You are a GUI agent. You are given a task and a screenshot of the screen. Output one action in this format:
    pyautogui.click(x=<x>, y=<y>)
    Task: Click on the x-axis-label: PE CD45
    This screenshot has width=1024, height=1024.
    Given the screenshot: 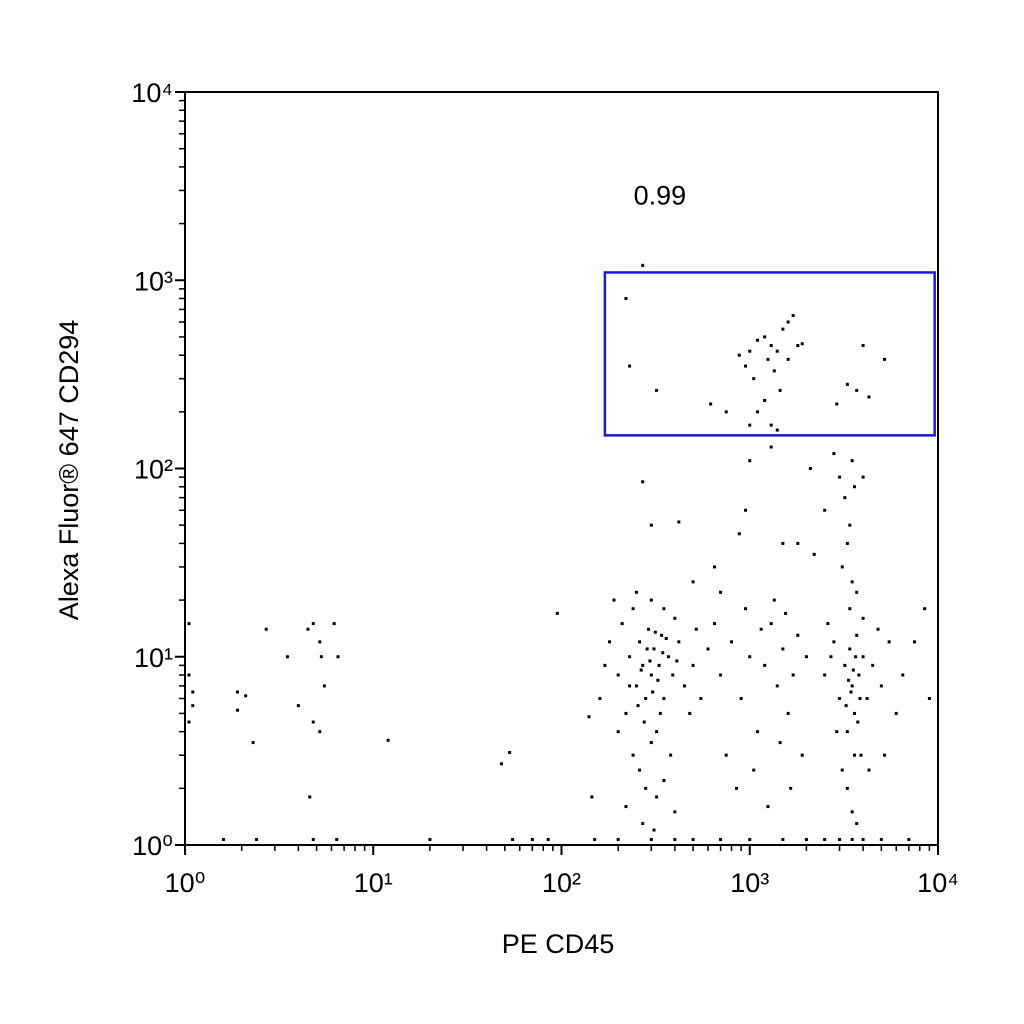 What is the action you would take?
    pyautogui.click(x=558, y=944)
    